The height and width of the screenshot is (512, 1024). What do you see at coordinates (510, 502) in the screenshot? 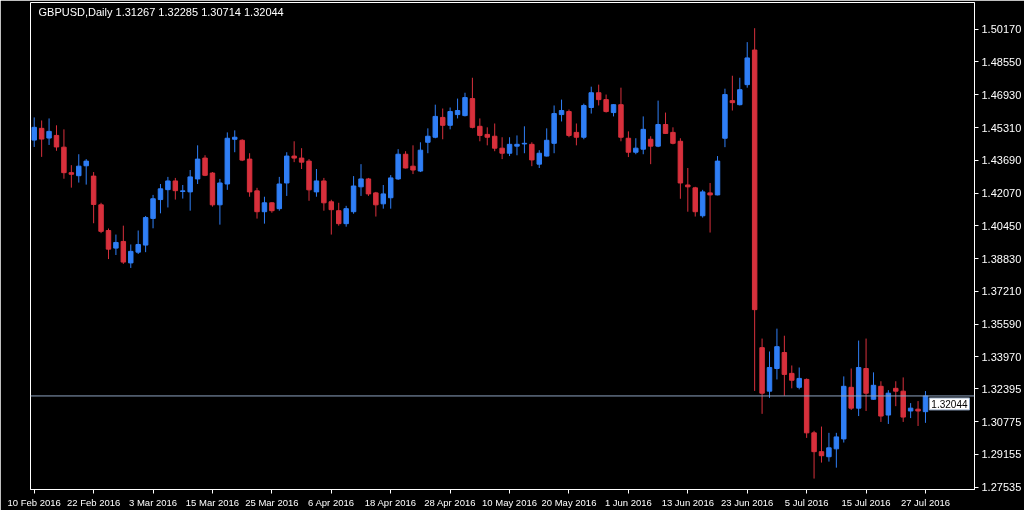
I see `x-tick-label: 10 May 2016` at bounding box center [510, 502].